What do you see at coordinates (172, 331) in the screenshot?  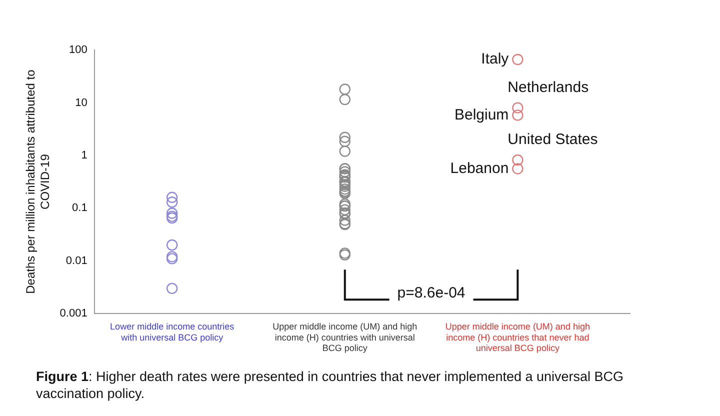 I see `x-tick-label: Lower middle income countries with universal BCG policy` at bounding box center [172, 331].